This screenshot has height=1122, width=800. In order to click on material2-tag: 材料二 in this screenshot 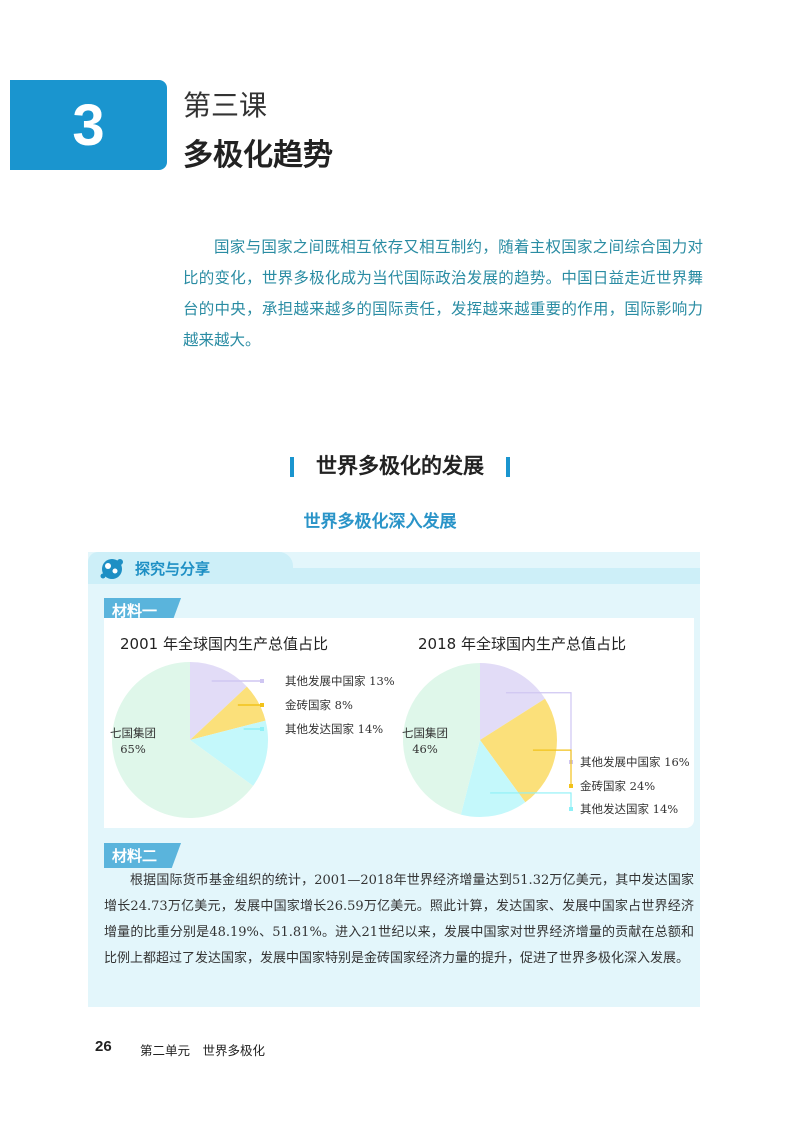, I will do `click(143, 855)`.